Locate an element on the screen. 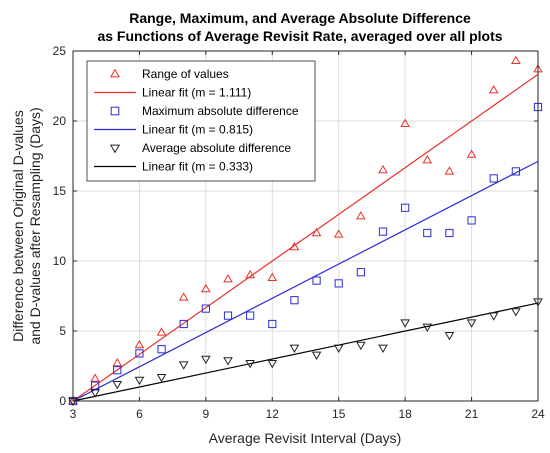 The width and height of the screenshot is (550, 453). legend-entry: Linear fit (m = 0.333) is located at coordinates (173, 167).